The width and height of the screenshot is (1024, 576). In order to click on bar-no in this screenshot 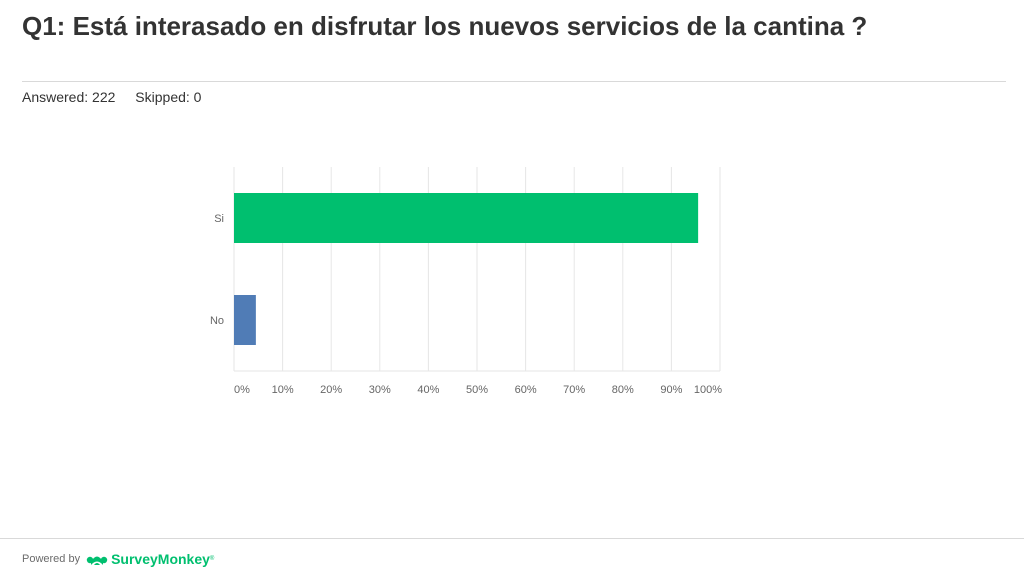, I will do `click(245, 320)`.